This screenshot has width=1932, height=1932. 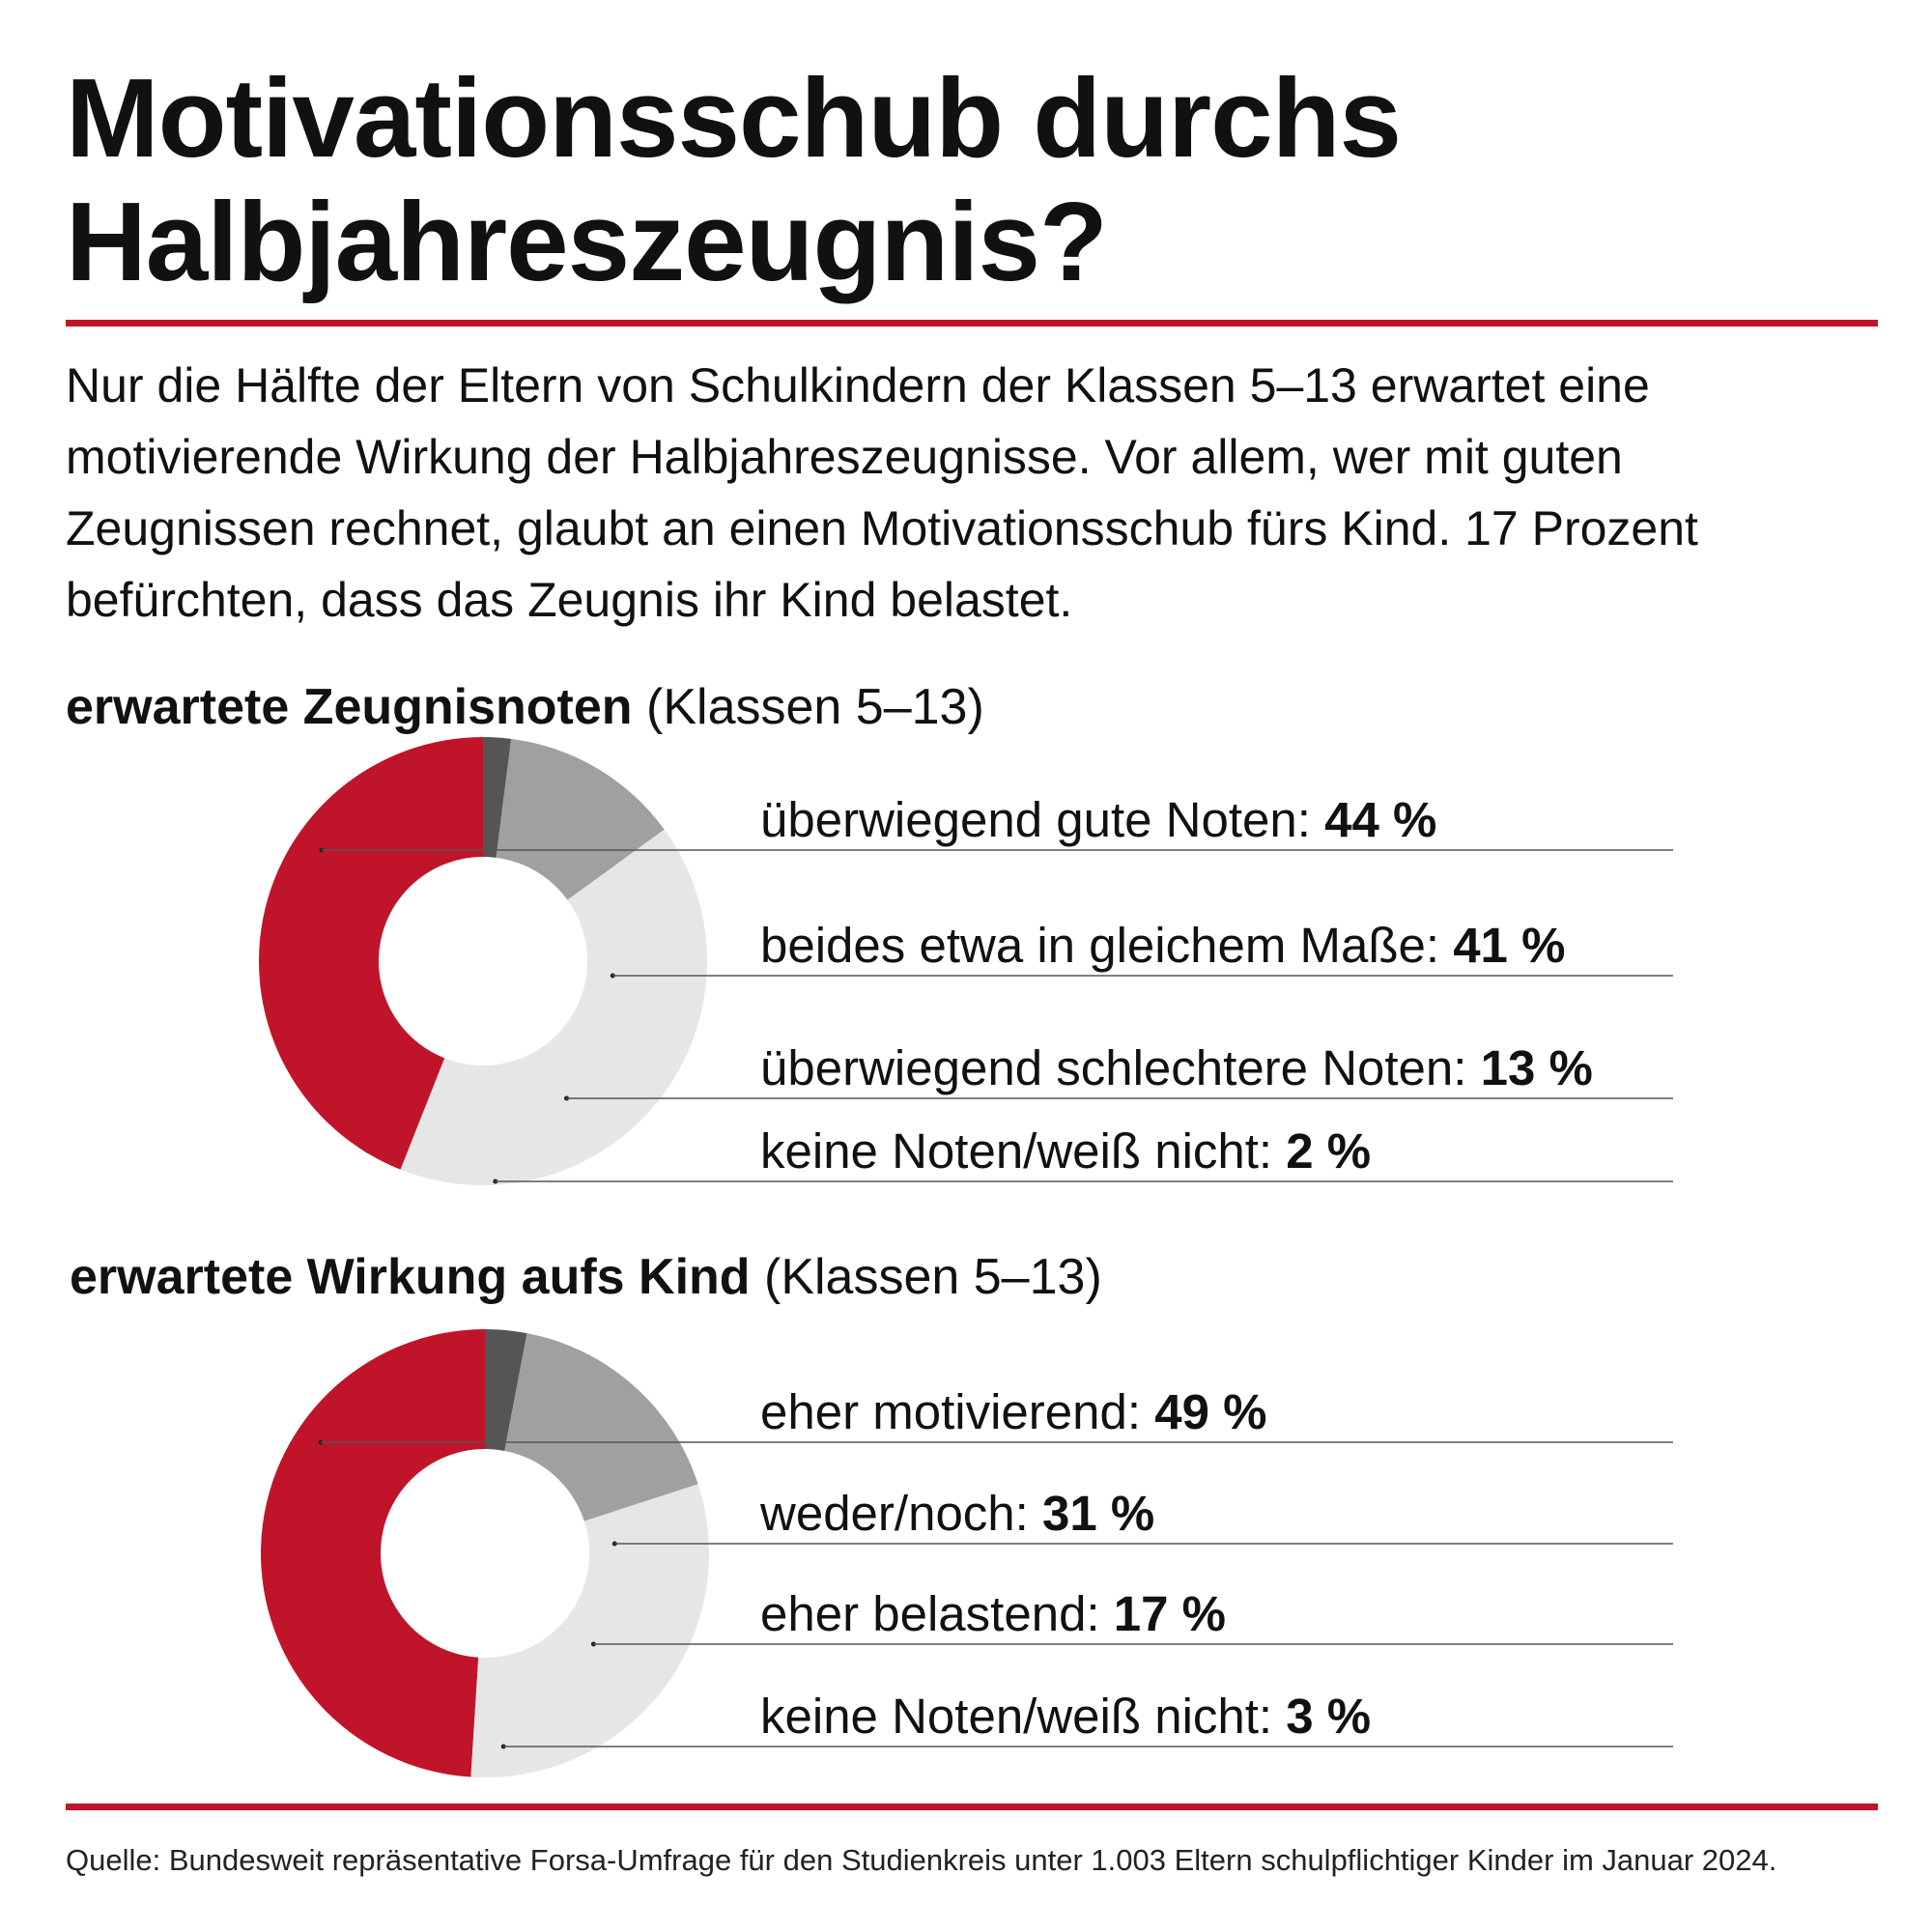 What do you see at coordinates (900, 1513) in the screenshot?
I see `legend-category-effect-2: weder/noch:` at bounding box center [900, 1513].